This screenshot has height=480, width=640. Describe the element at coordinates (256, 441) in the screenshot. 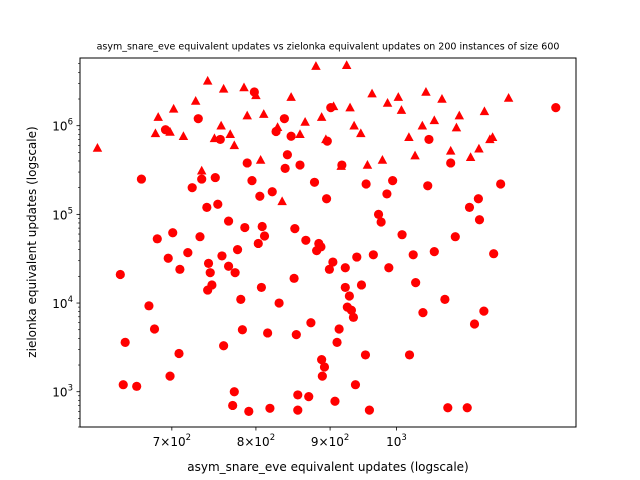

I see `x-tick-label: 8×102` at that location.